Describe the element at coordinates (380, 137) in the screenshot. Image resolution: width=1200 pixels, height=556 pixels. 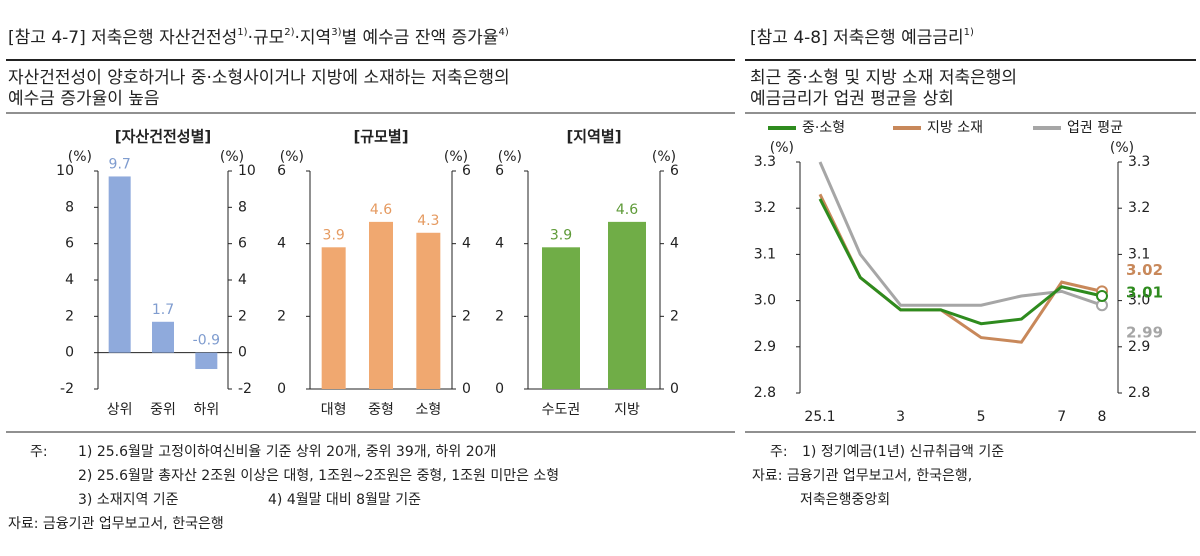
I see `chart-title: [규모별]` at that location.